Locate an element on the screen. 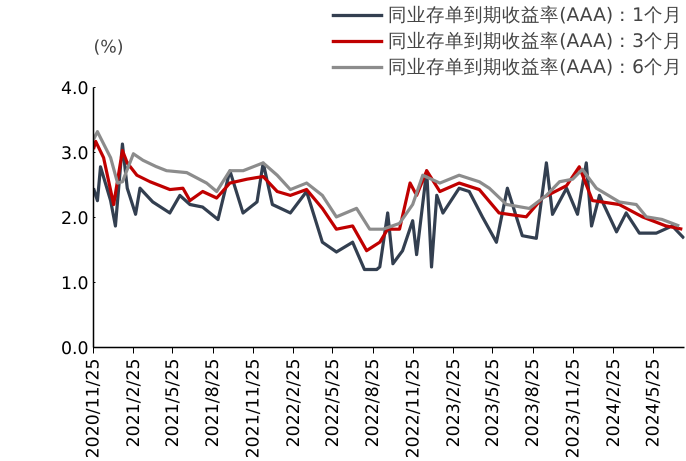 This screenshot has height=461, width=686. y-tick-label: 0.0 is located at coordinates (74, 349).